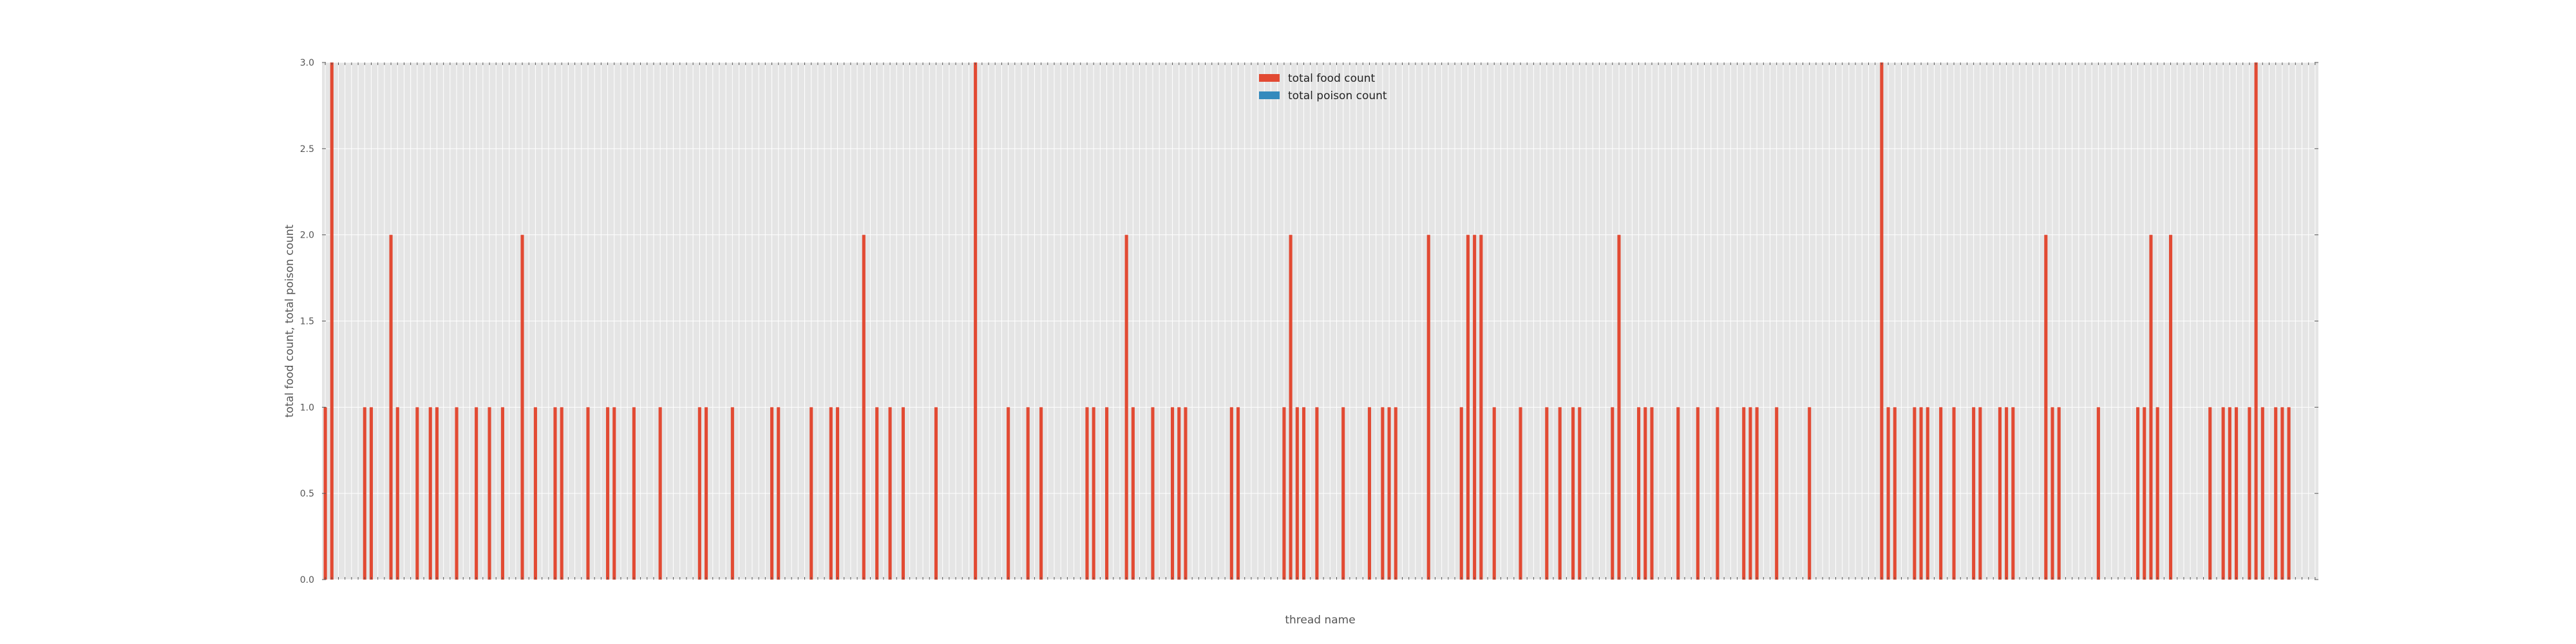  I want to click on y-tick-label: 3.0, so click(307, 63).